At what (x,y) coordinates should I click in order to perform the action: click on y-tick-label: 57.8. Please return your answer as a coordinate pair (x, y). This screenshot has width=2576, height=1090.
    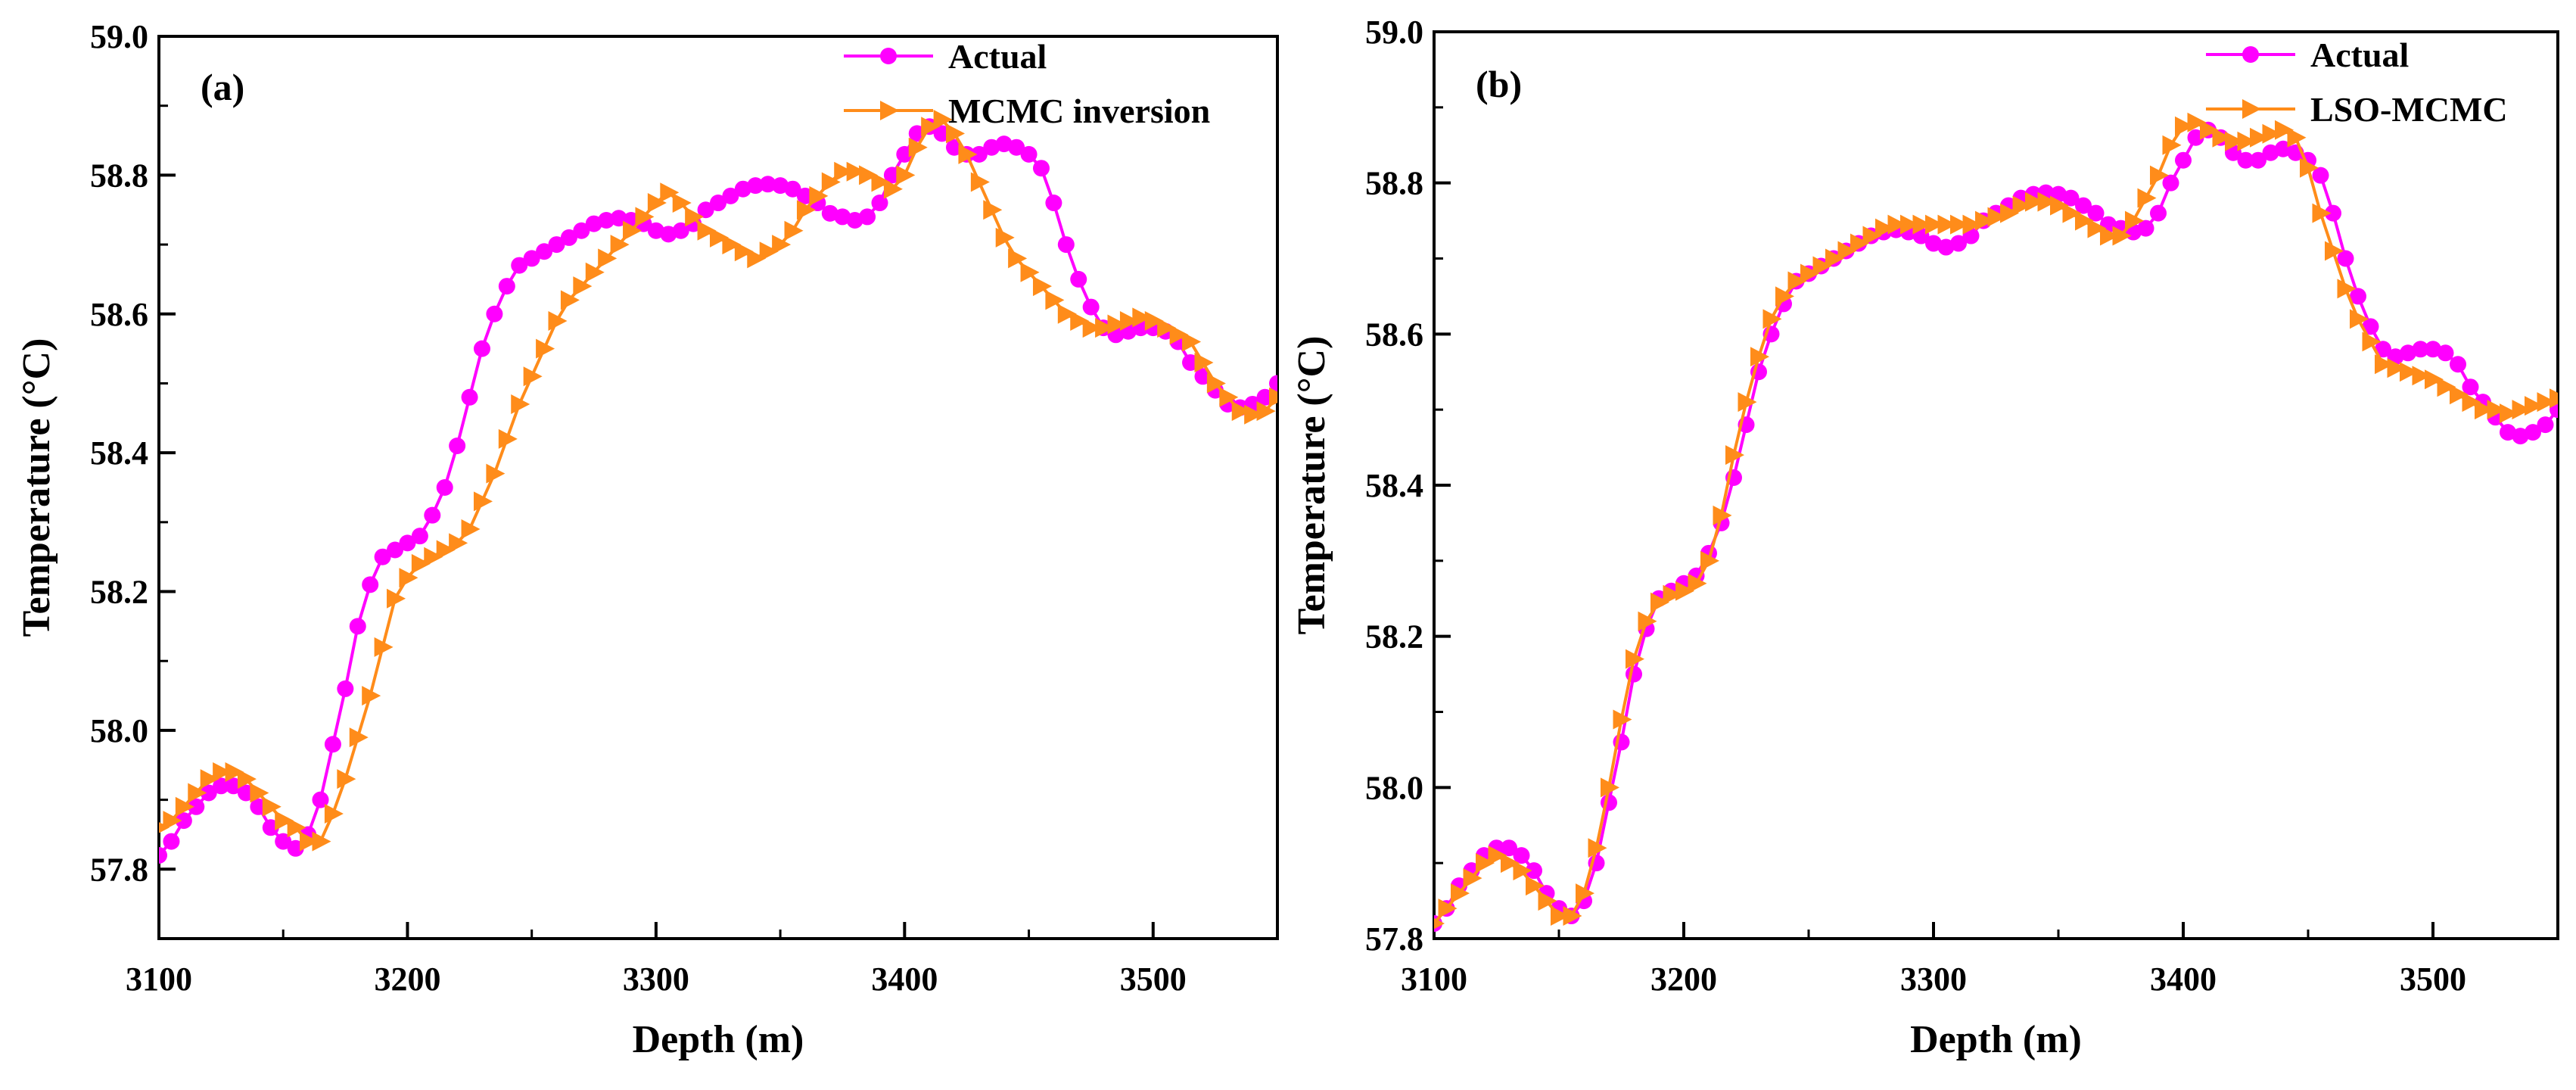
    Looking at the image, I should click on (119, 869).